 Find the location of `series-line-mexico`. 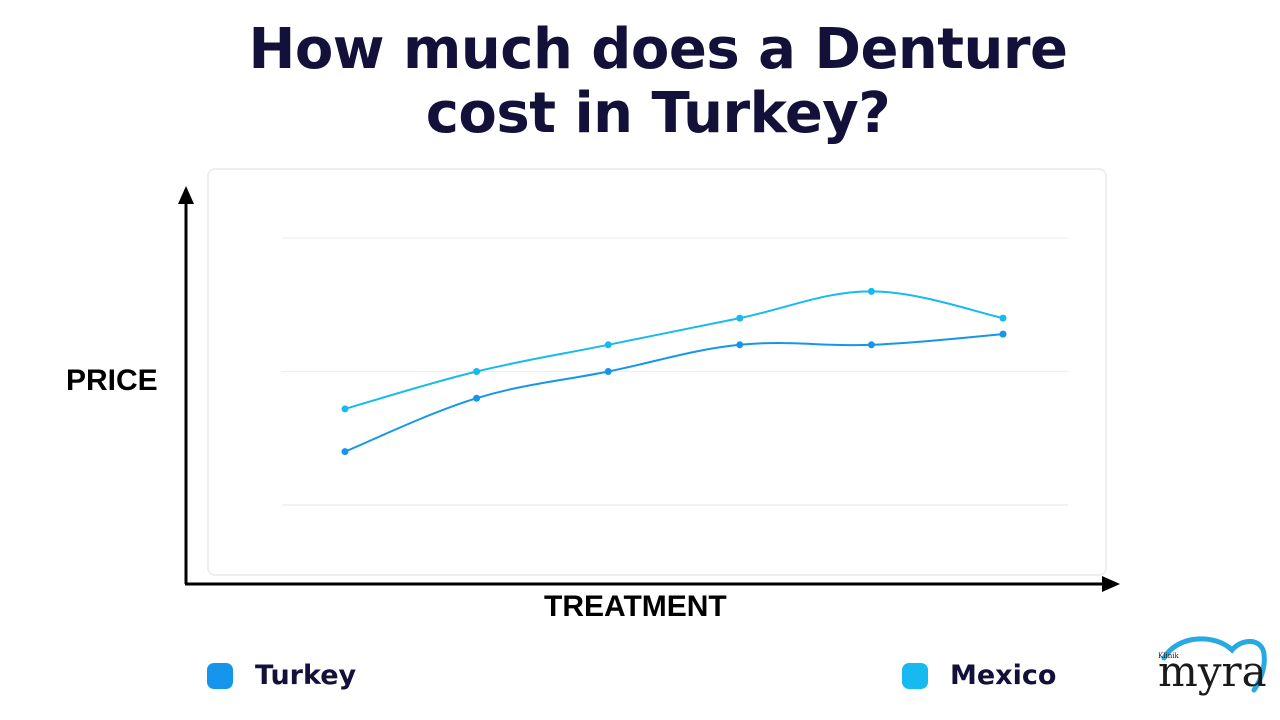

series-line-mexico is located at coordinates (674, 350).